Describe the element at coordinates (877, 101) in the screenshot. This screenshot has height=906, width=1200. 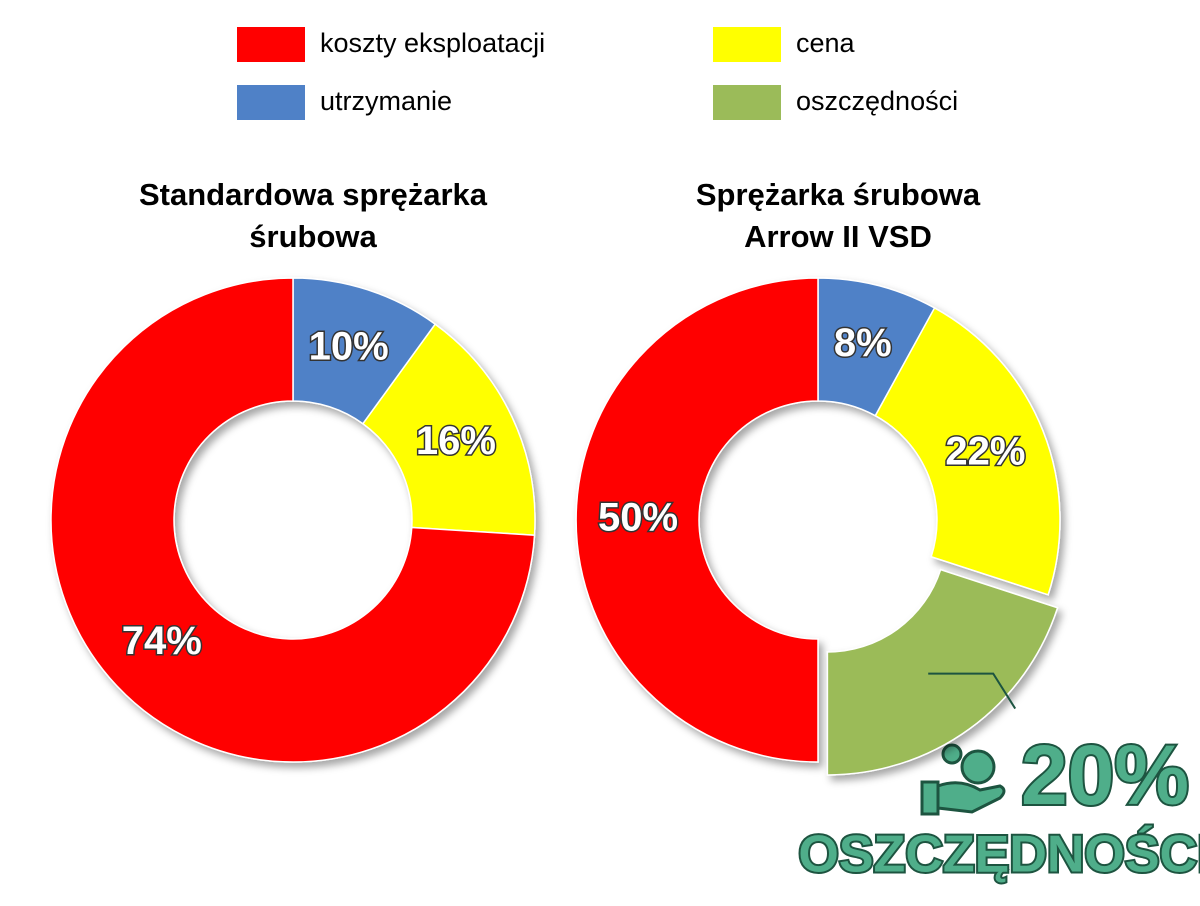
I see `legend-label: oszczędności` at that location.